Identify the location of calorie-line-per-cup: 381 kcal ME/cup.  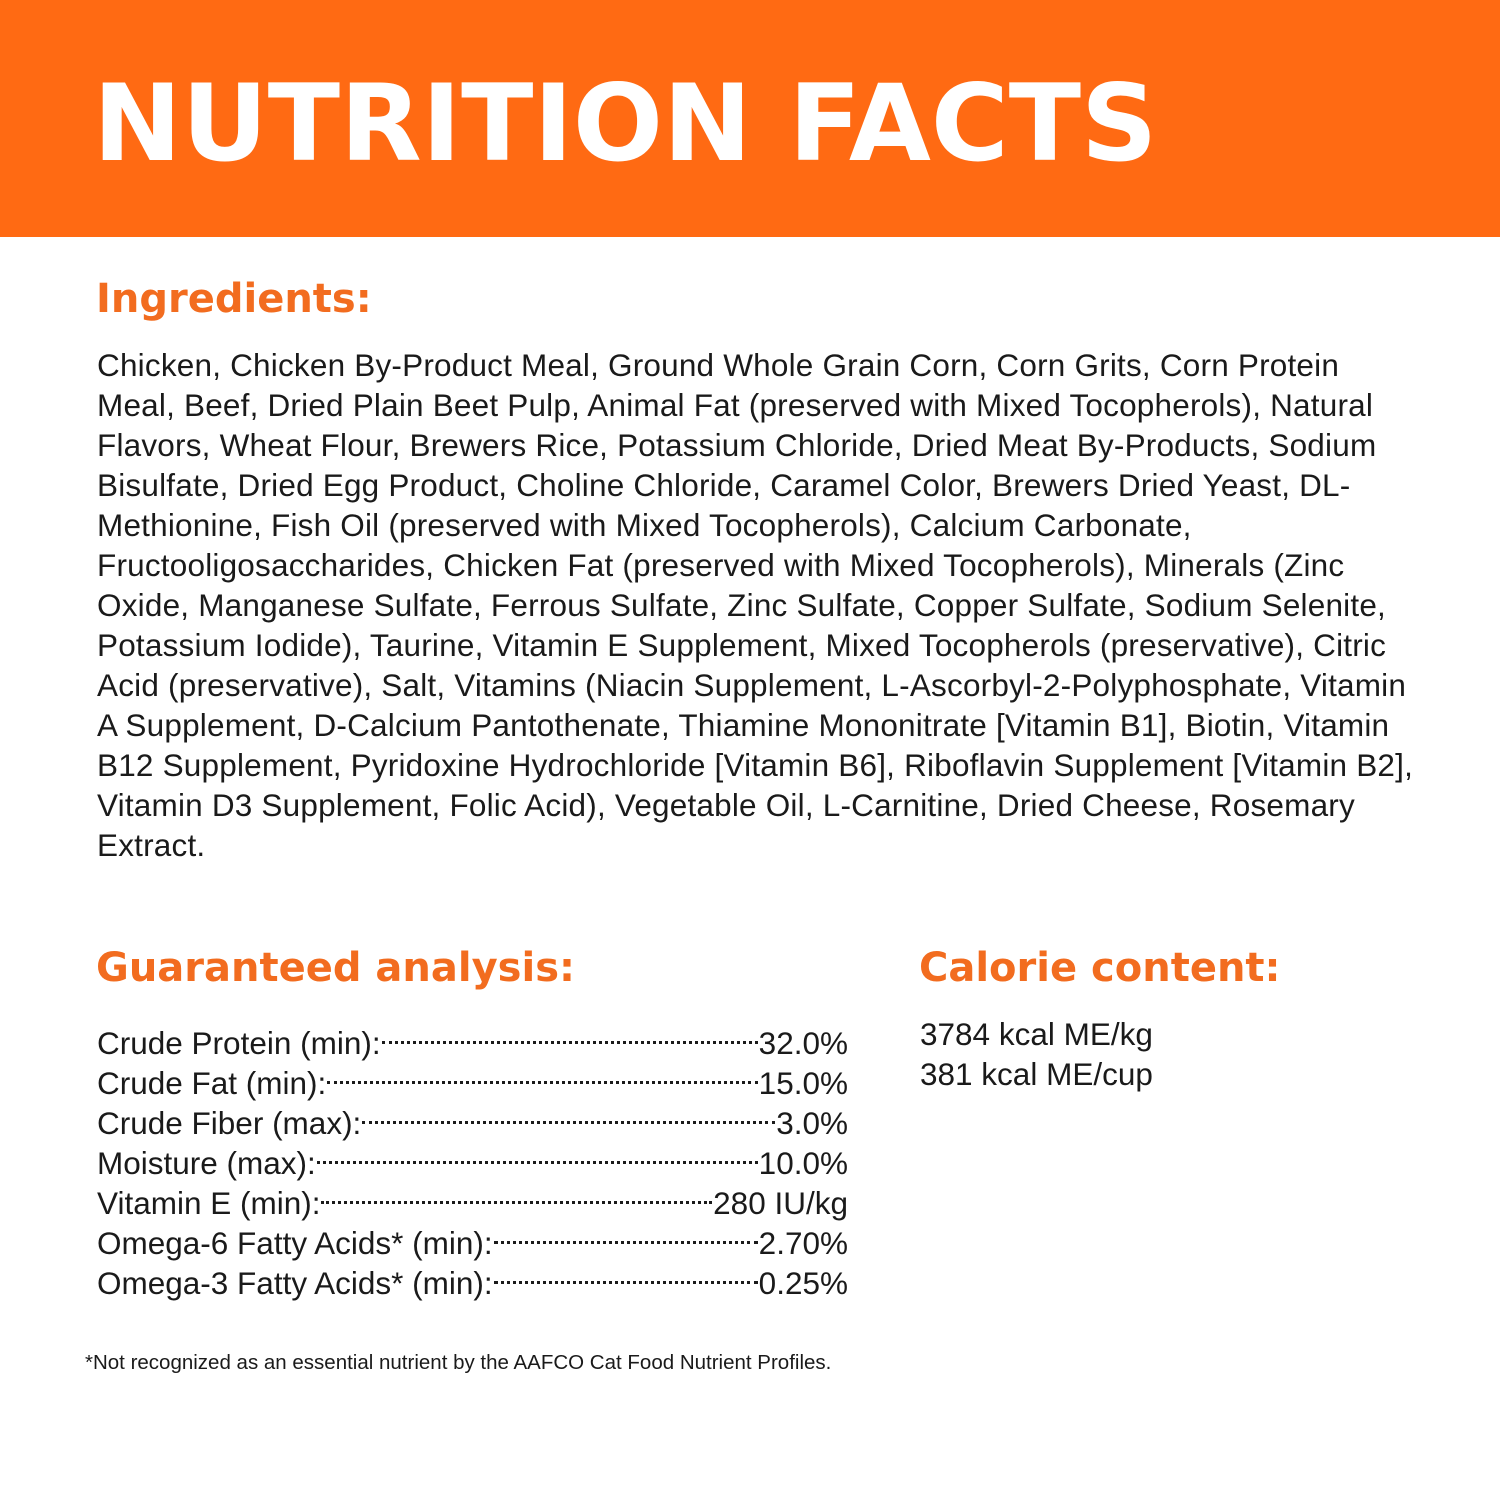
(1036, 1074).